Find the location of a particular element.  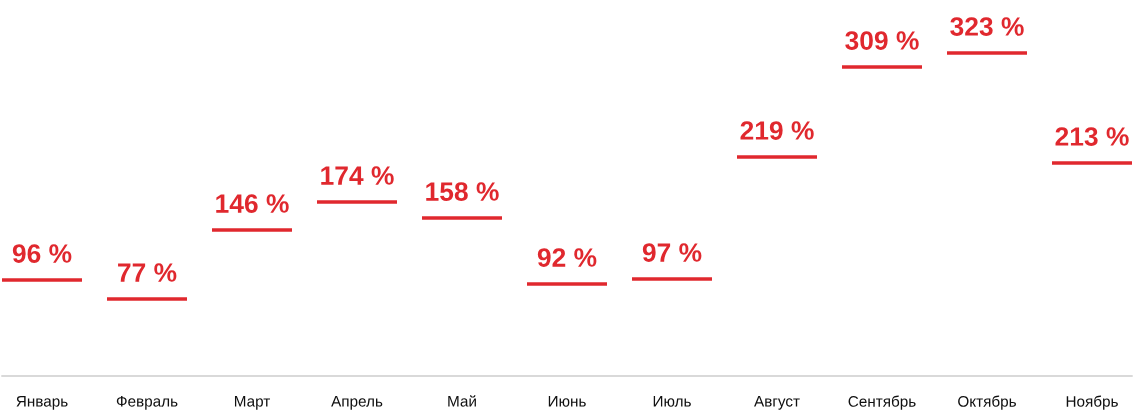

data-label: 96 % is located at coordinates (42, 253).